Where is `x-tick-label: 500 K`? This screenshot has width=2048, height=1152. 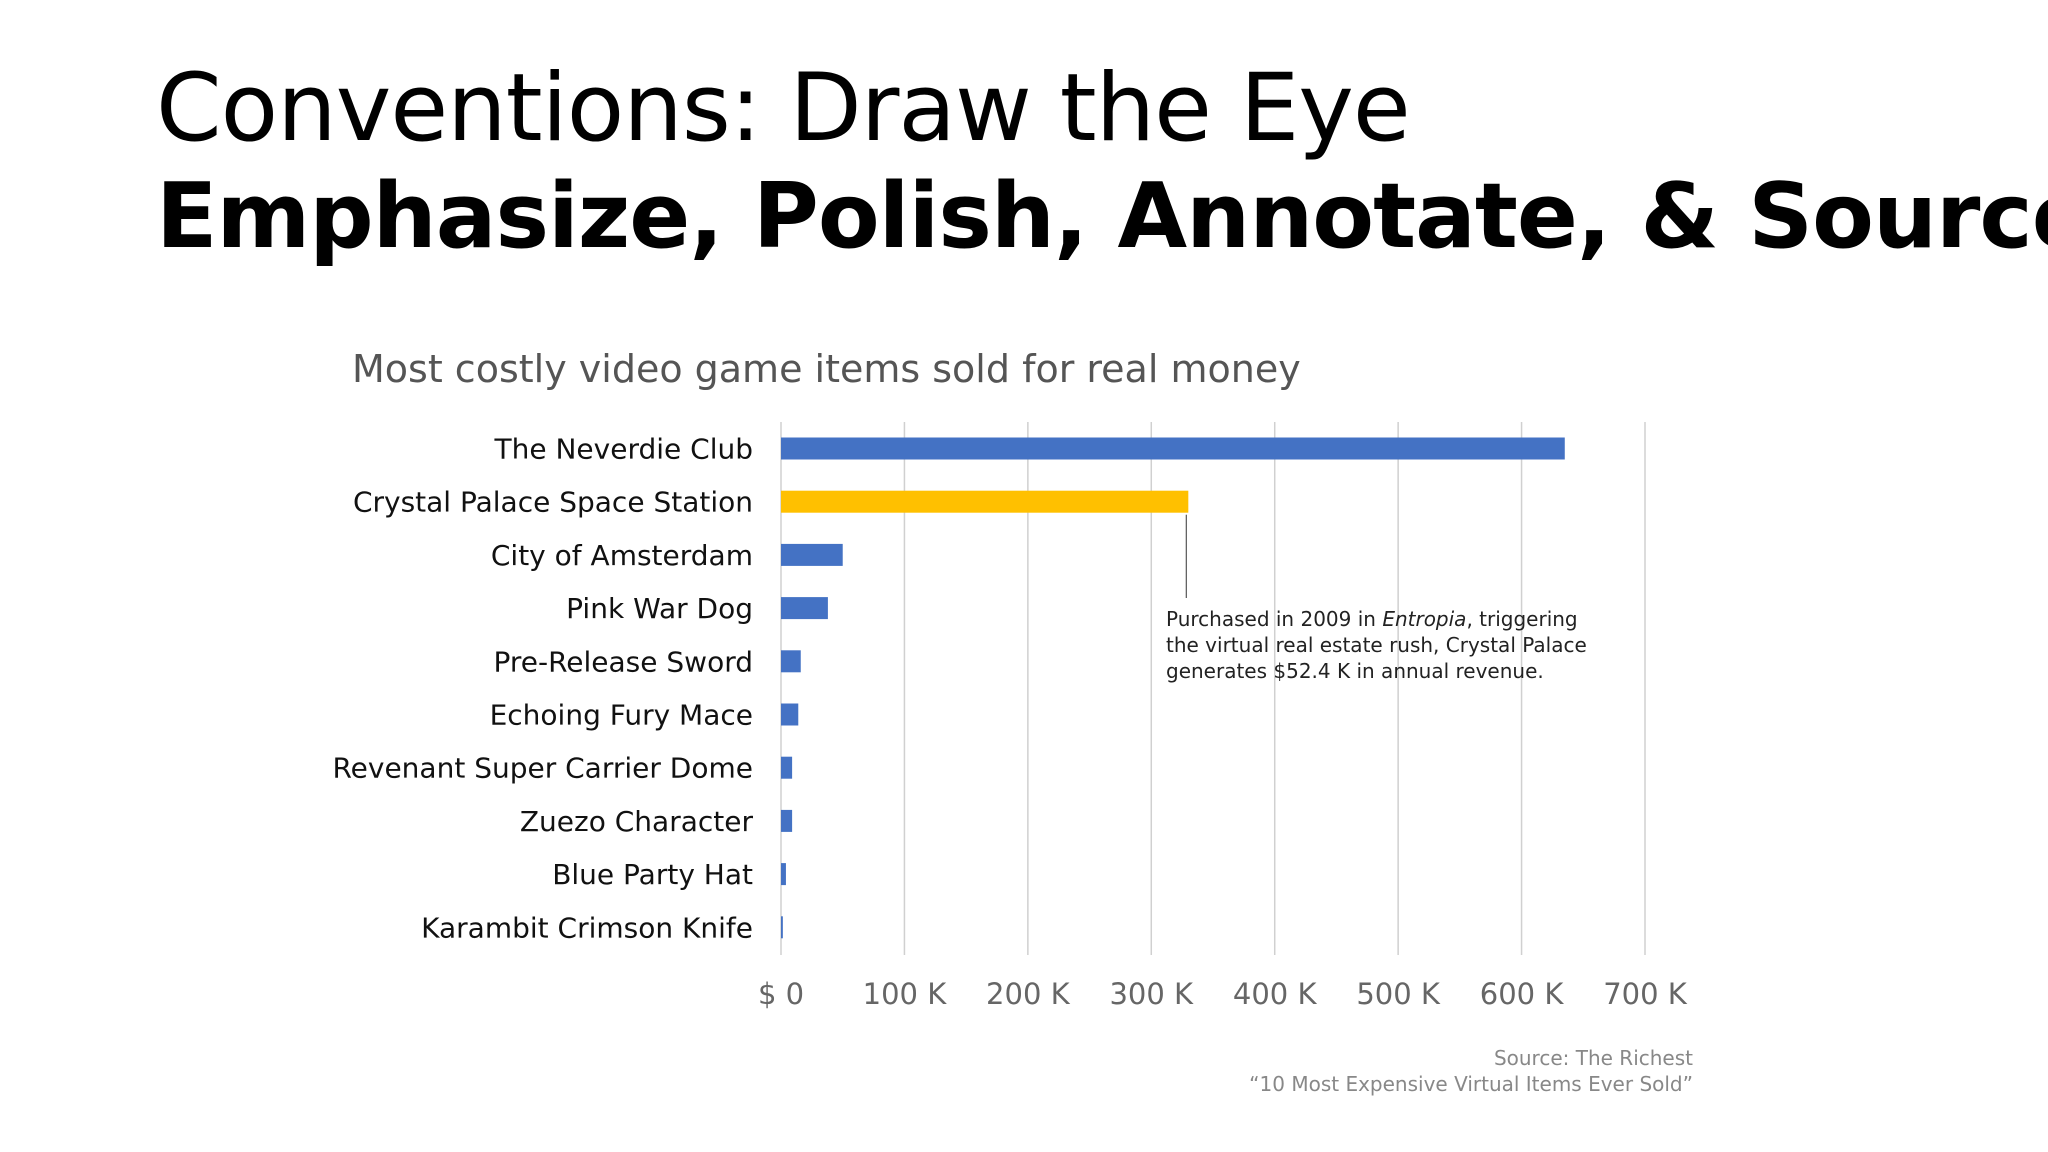
x-tick-label: 500 K is located at coordinates (1398, 994).